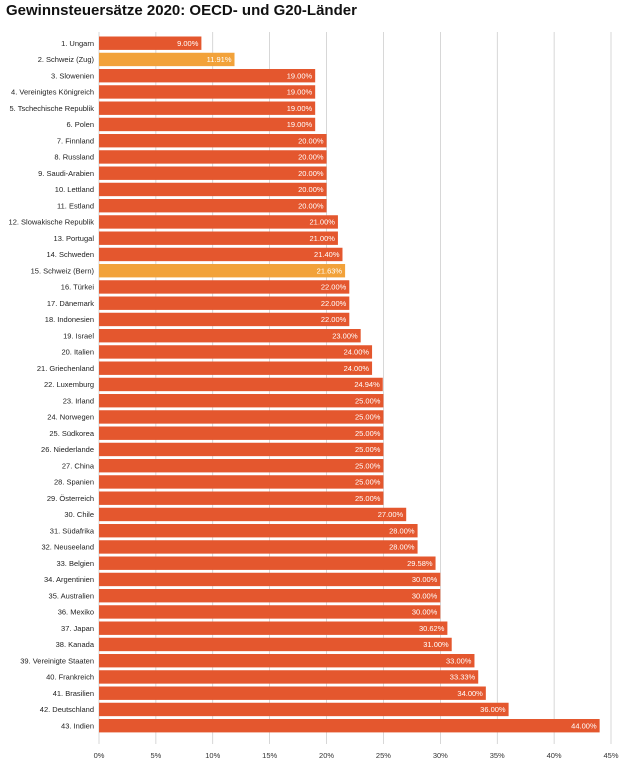  Describe the element at coordinates (188, 43) in the screenshot. I see `value-label: 9.00%` at that location.